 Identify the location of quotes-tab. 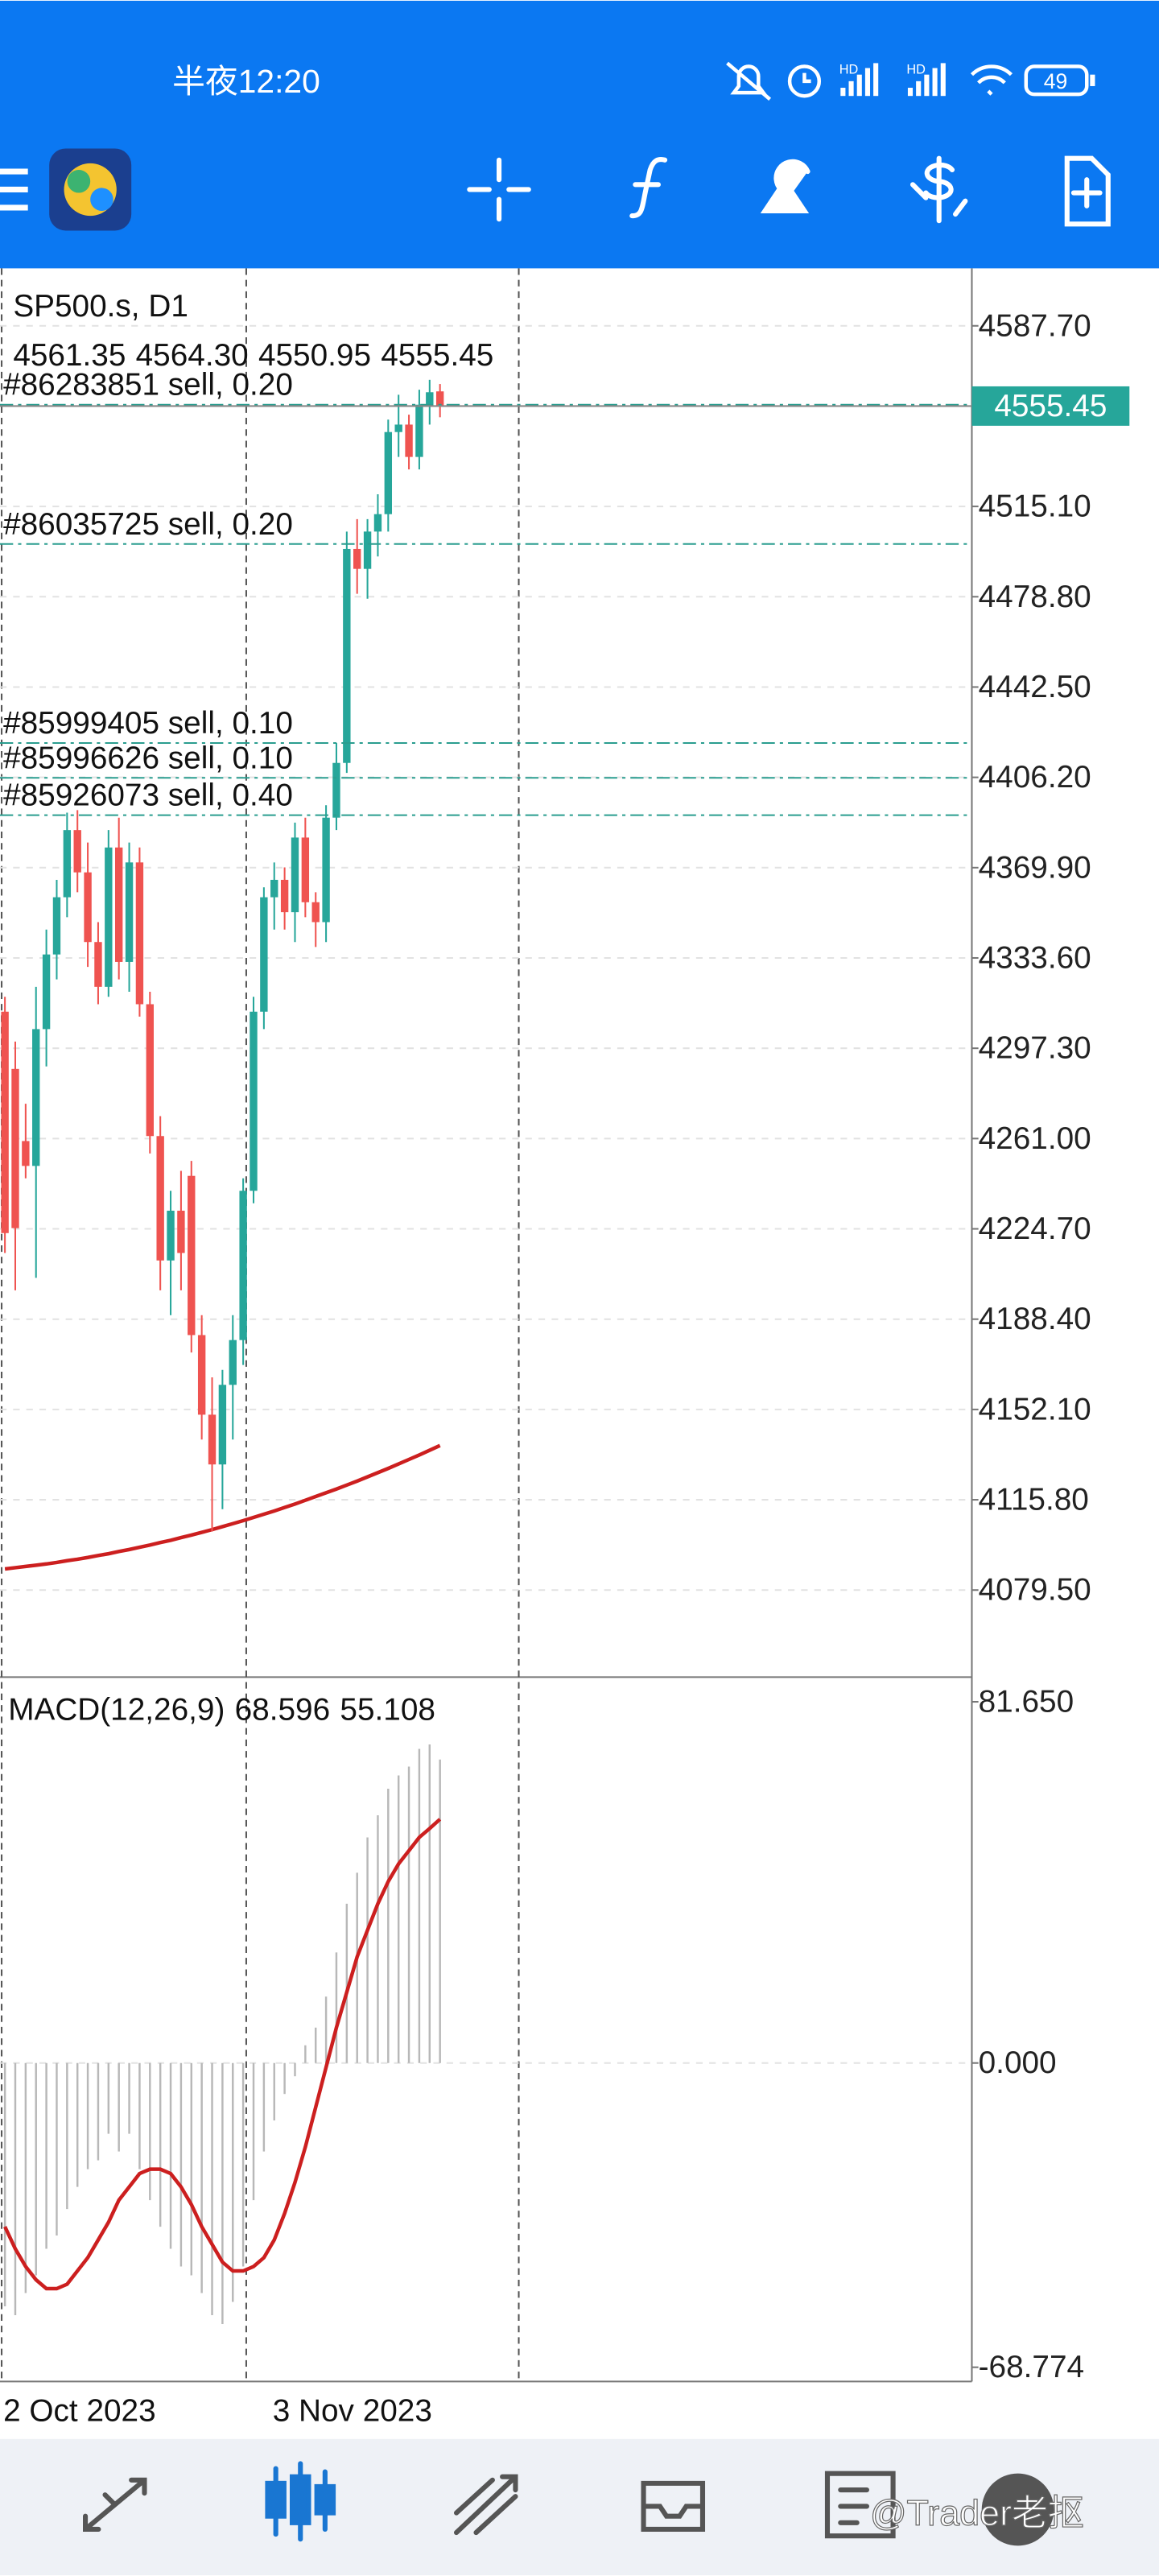
(115, 2505).